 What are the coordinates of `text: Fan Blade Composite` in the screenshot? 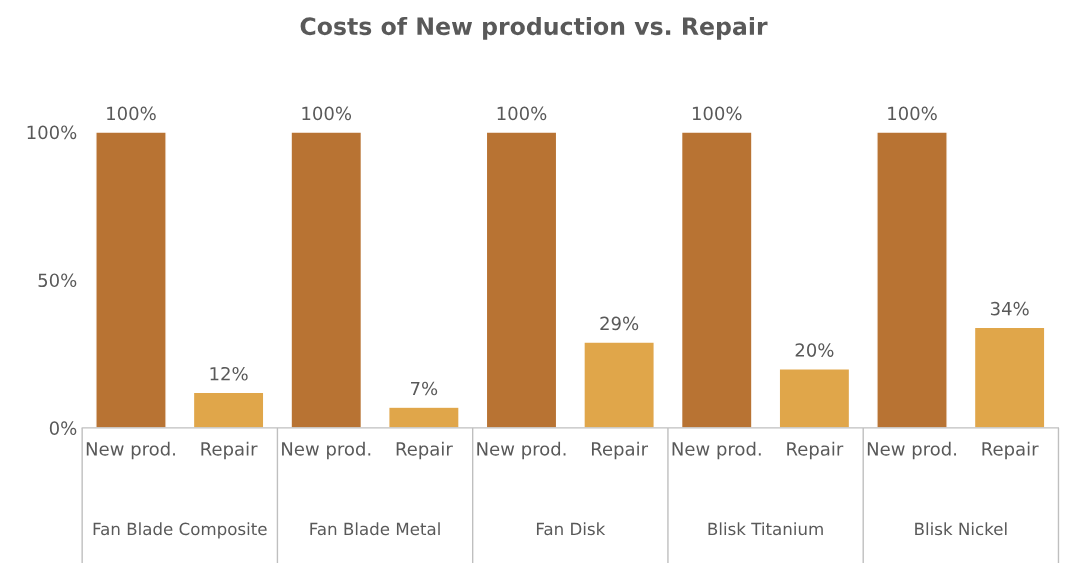 It's located at (180, 530).